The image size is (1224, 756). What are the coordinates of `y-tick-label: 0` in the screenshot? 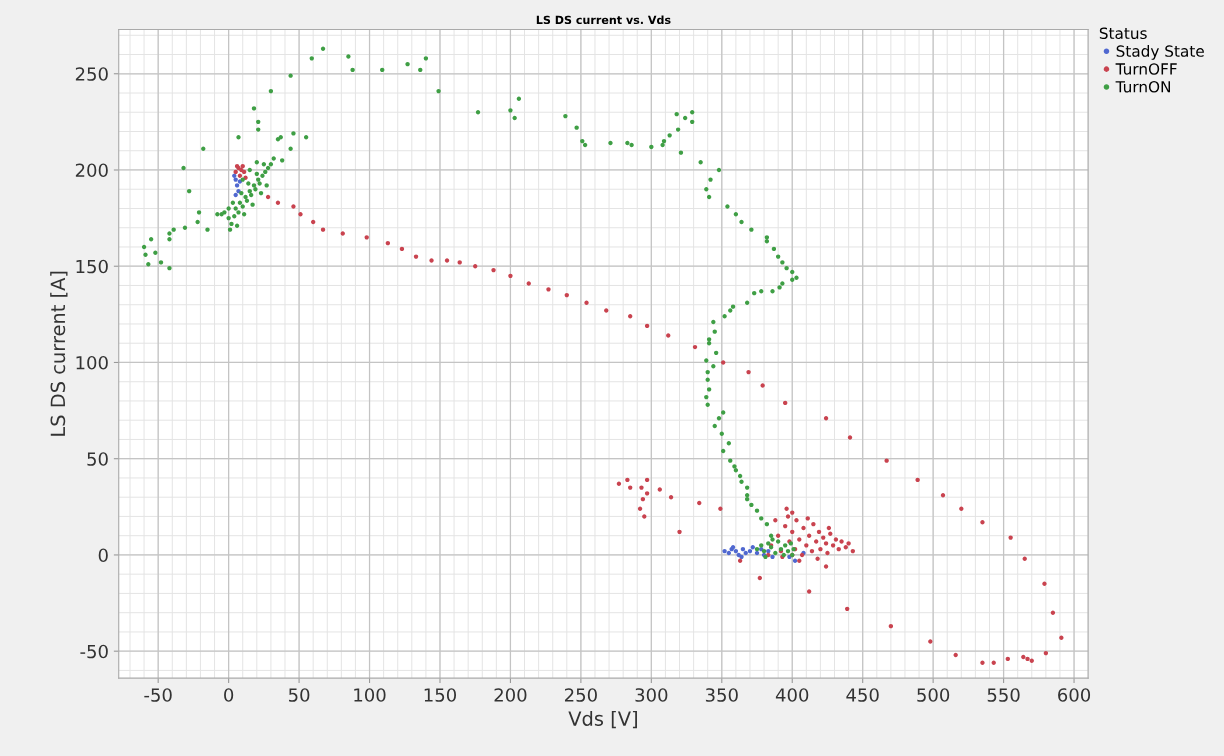 It's located at (103, 555).